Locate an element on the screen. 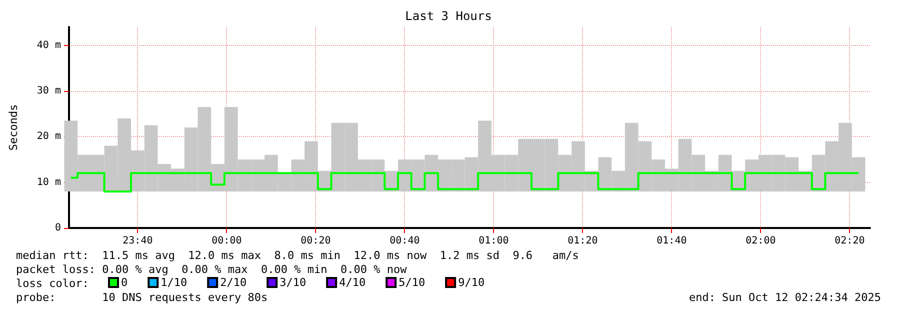 This screenshot has width=897, height=310. x-tick-label: 23:40 is located at coordinates (137, 241).